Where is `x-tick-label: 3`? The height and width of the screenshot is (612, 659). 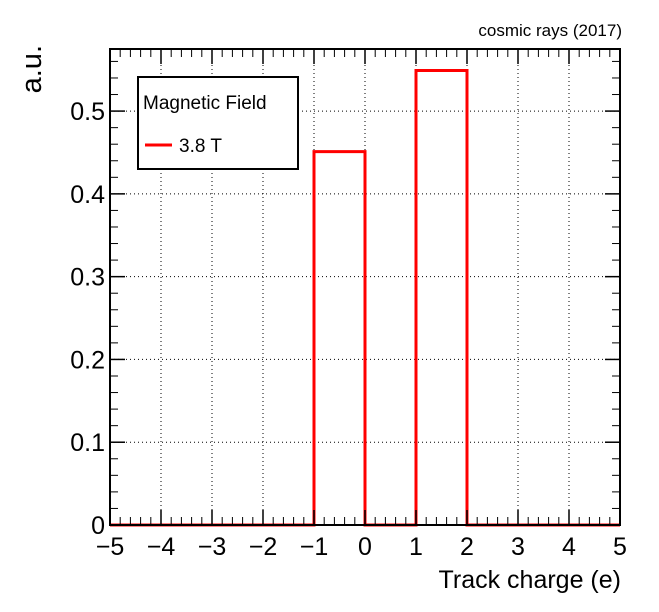 x-tick-label: 3 is located at coordinates (518, 547).